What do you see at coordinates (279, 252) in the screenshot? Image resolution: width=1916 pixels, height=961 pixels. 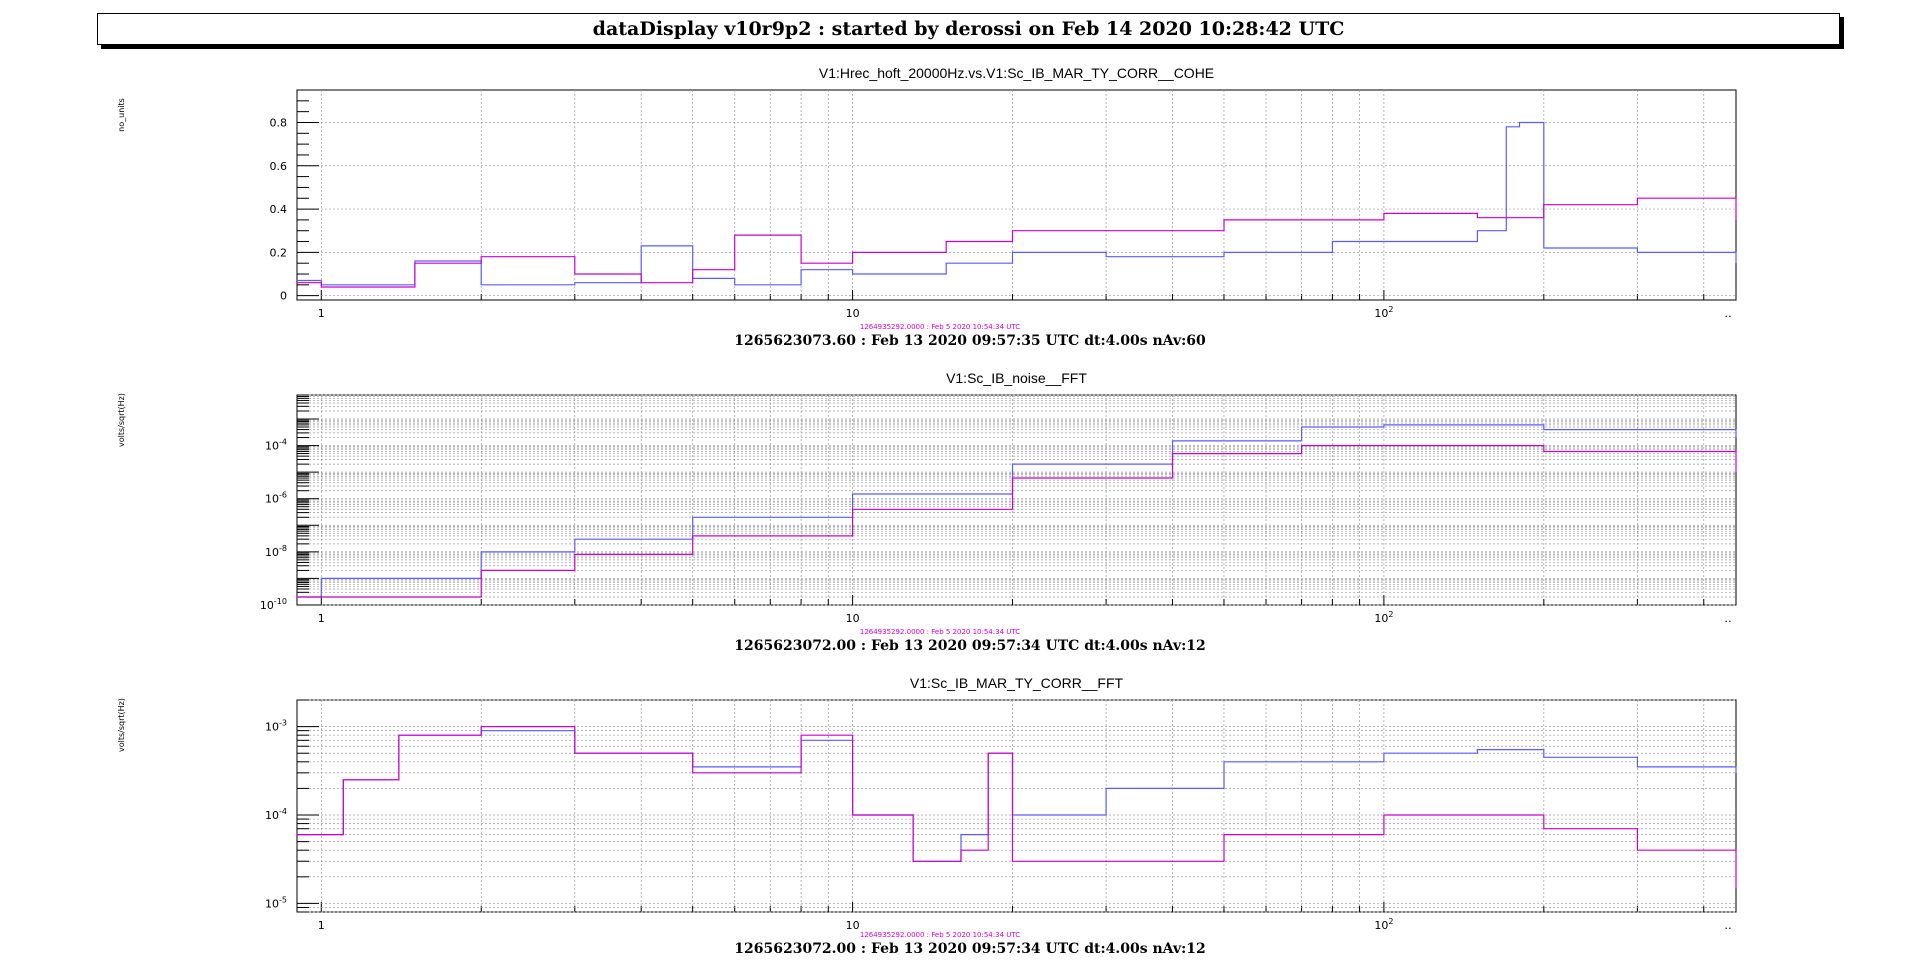 I see `y-tick-label: 0.2` at bounding box center [279, 252].